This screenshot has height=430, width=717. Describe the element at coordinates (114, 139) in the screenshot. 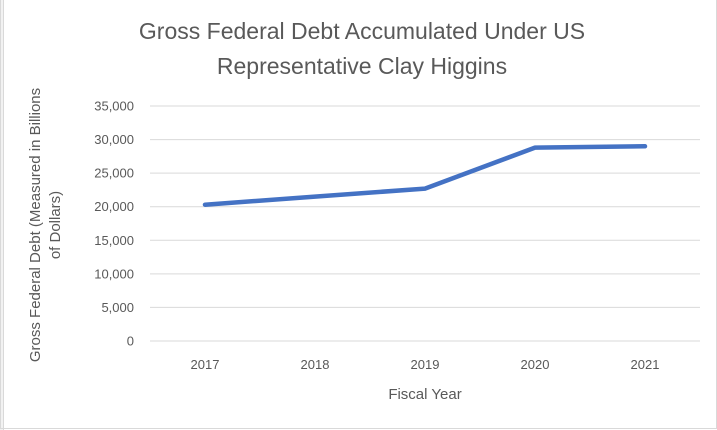

I see `y-tick-label: 30,000` at that location.